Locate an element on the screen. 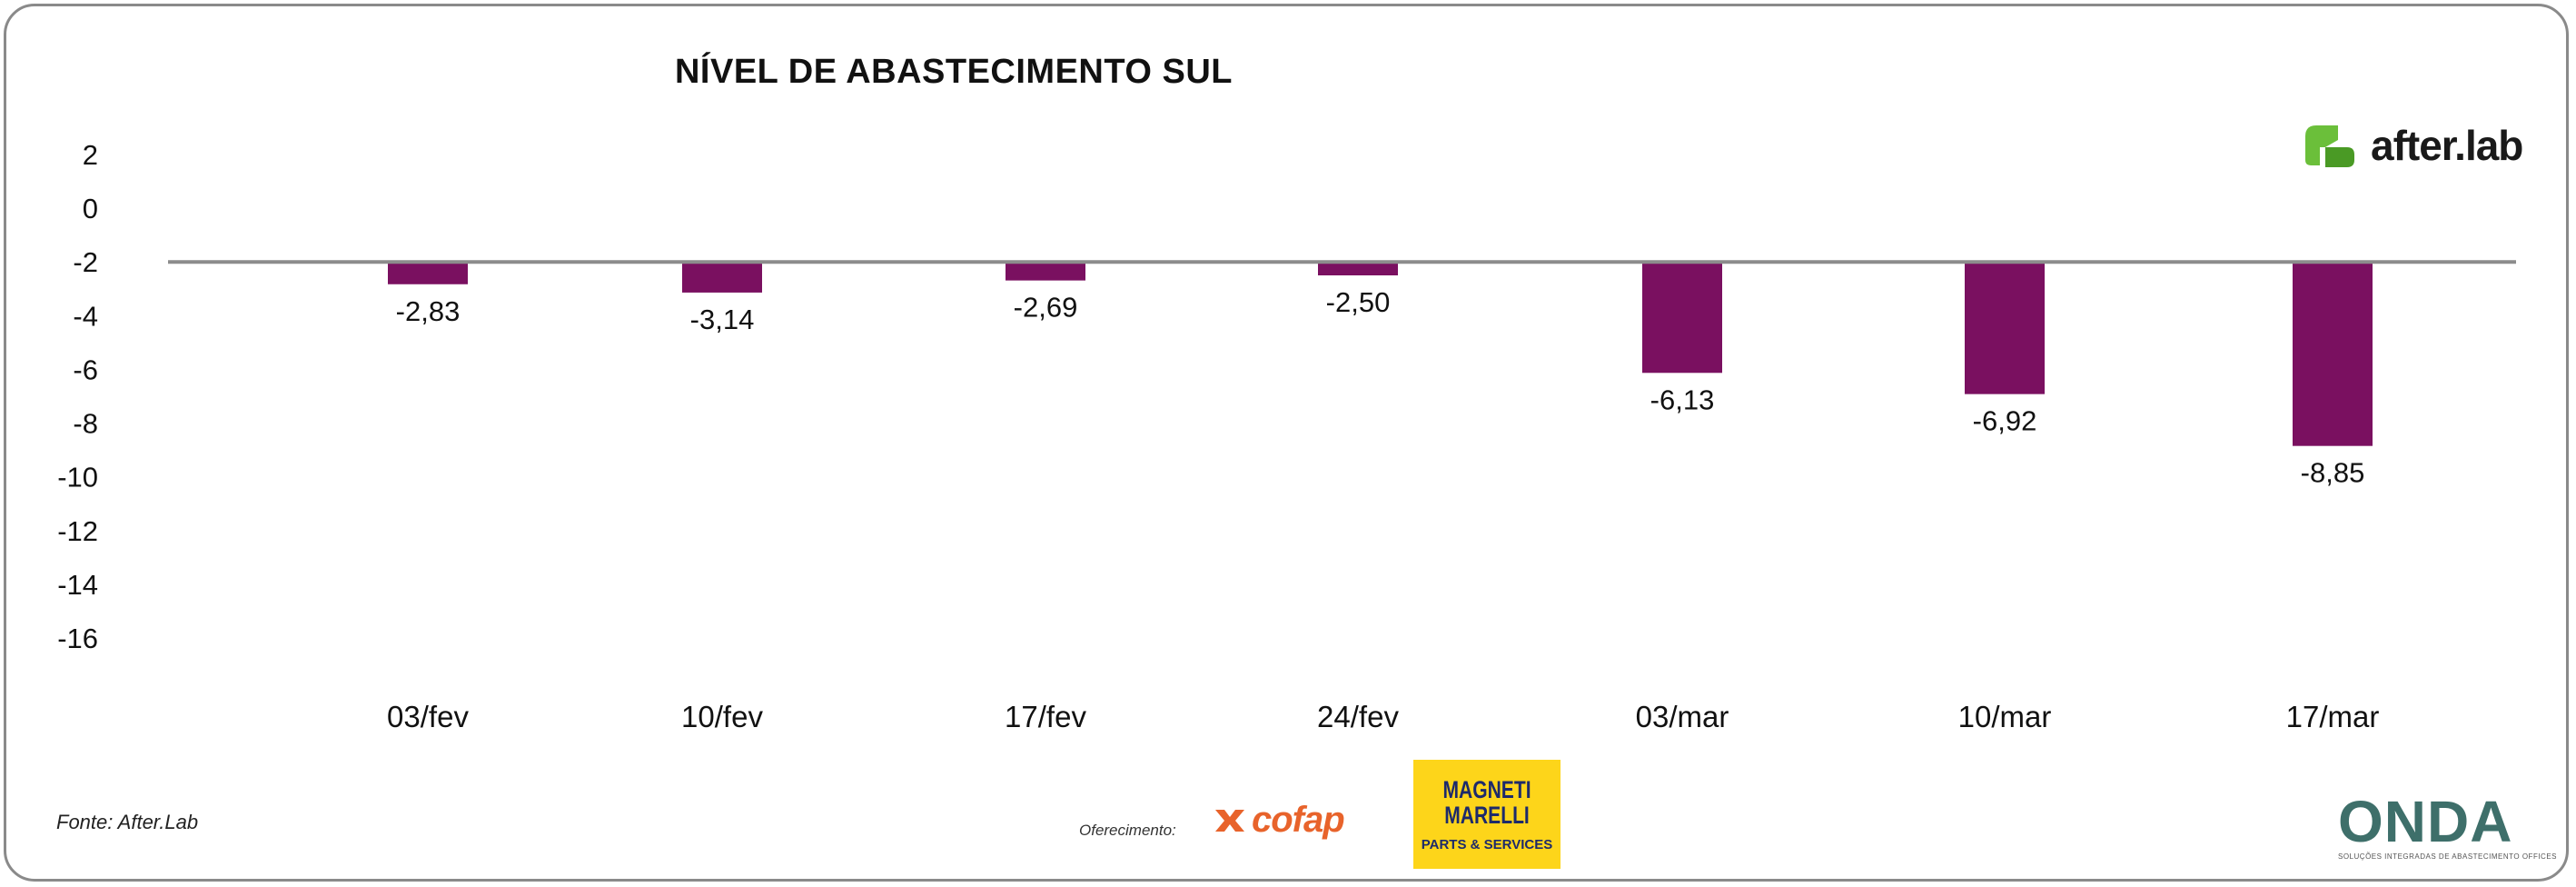 This screenshot has width=2576, height=887. y-tick-label: -16 is located at coordinates (77, 638).